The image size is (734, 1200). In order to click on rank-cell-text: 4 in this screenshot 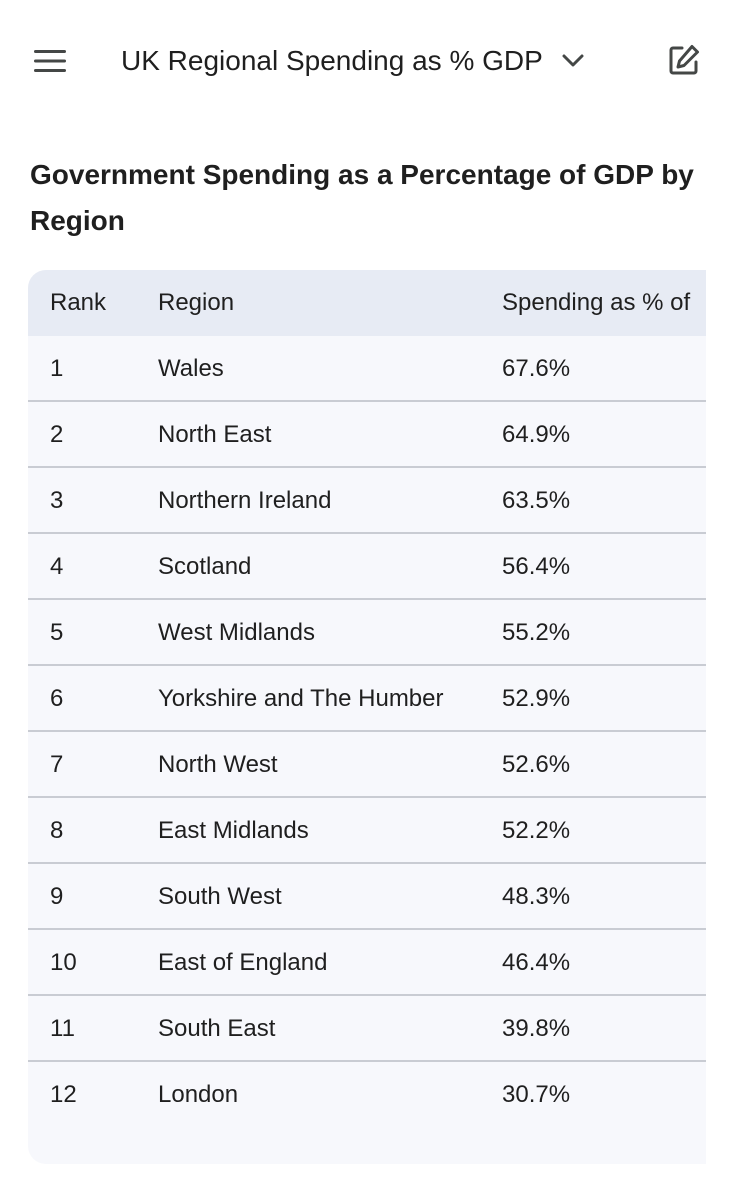, I will do `click(57, 566)`.